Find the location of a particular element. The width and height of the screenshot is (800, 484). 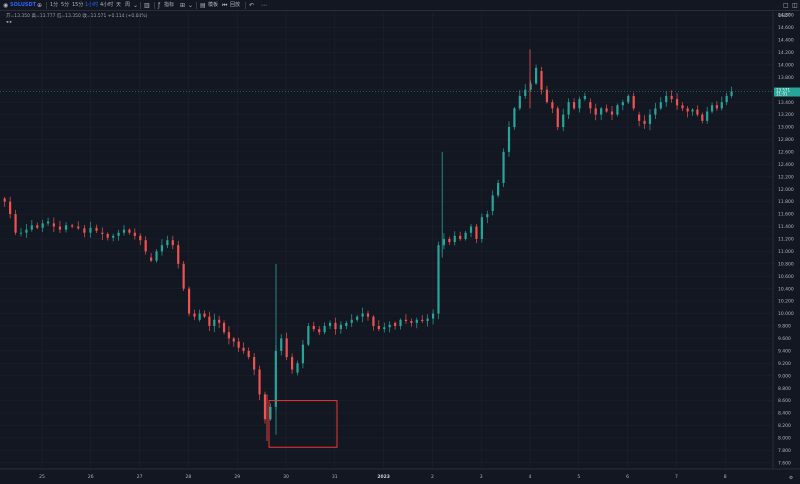

templates-icon: ▤ is located at coordinates (203, 5).